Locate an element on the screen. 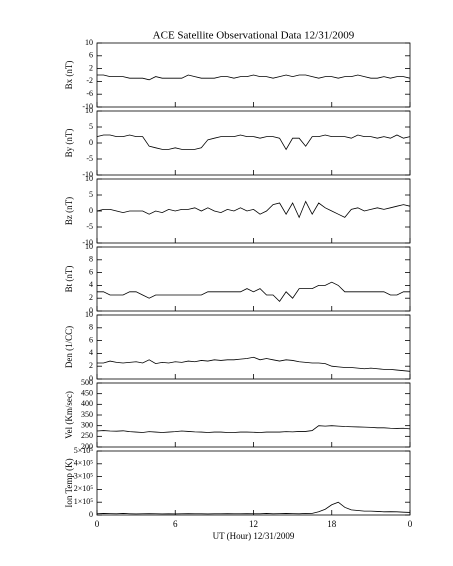 This screenshot has height=566, width=453. y-tick-label: -6 is located at coordinates (89, 93).